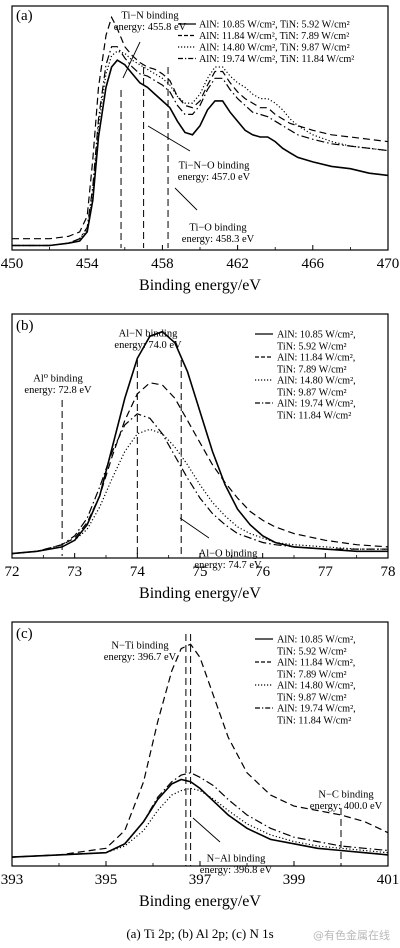 The height and width of the screenshot is (948, 400). Describe the element at coordinates (326, 572) in the screenshot. I see `x-tick-label: 77` at that location.